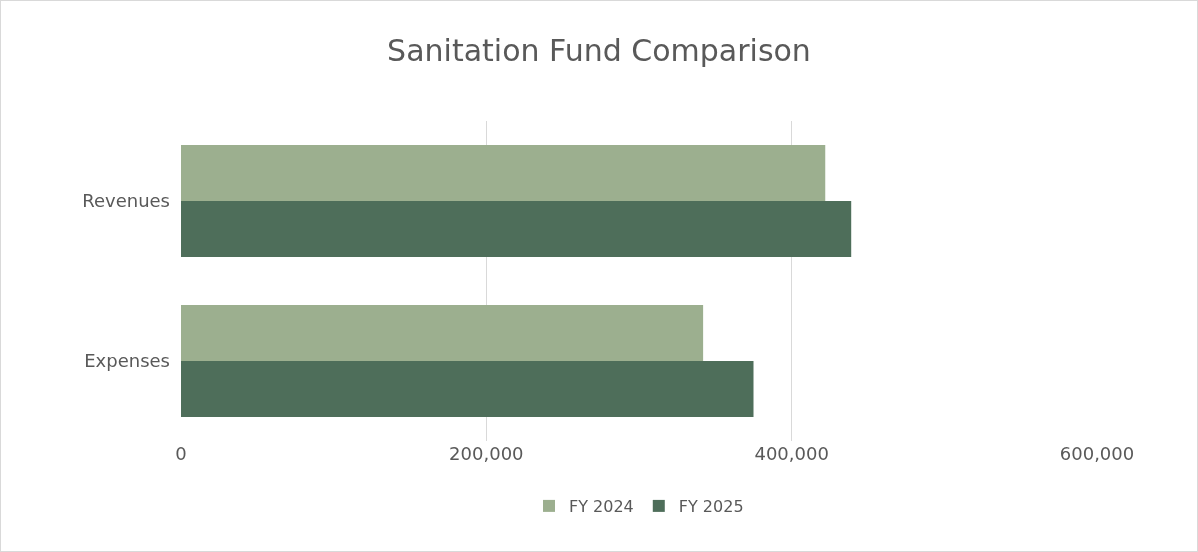 This screenshot has height=552, width=1198. Describe the element at coordinates (127, 361) in the screenshot. I see `y-tick-label: Expenses` at that location.